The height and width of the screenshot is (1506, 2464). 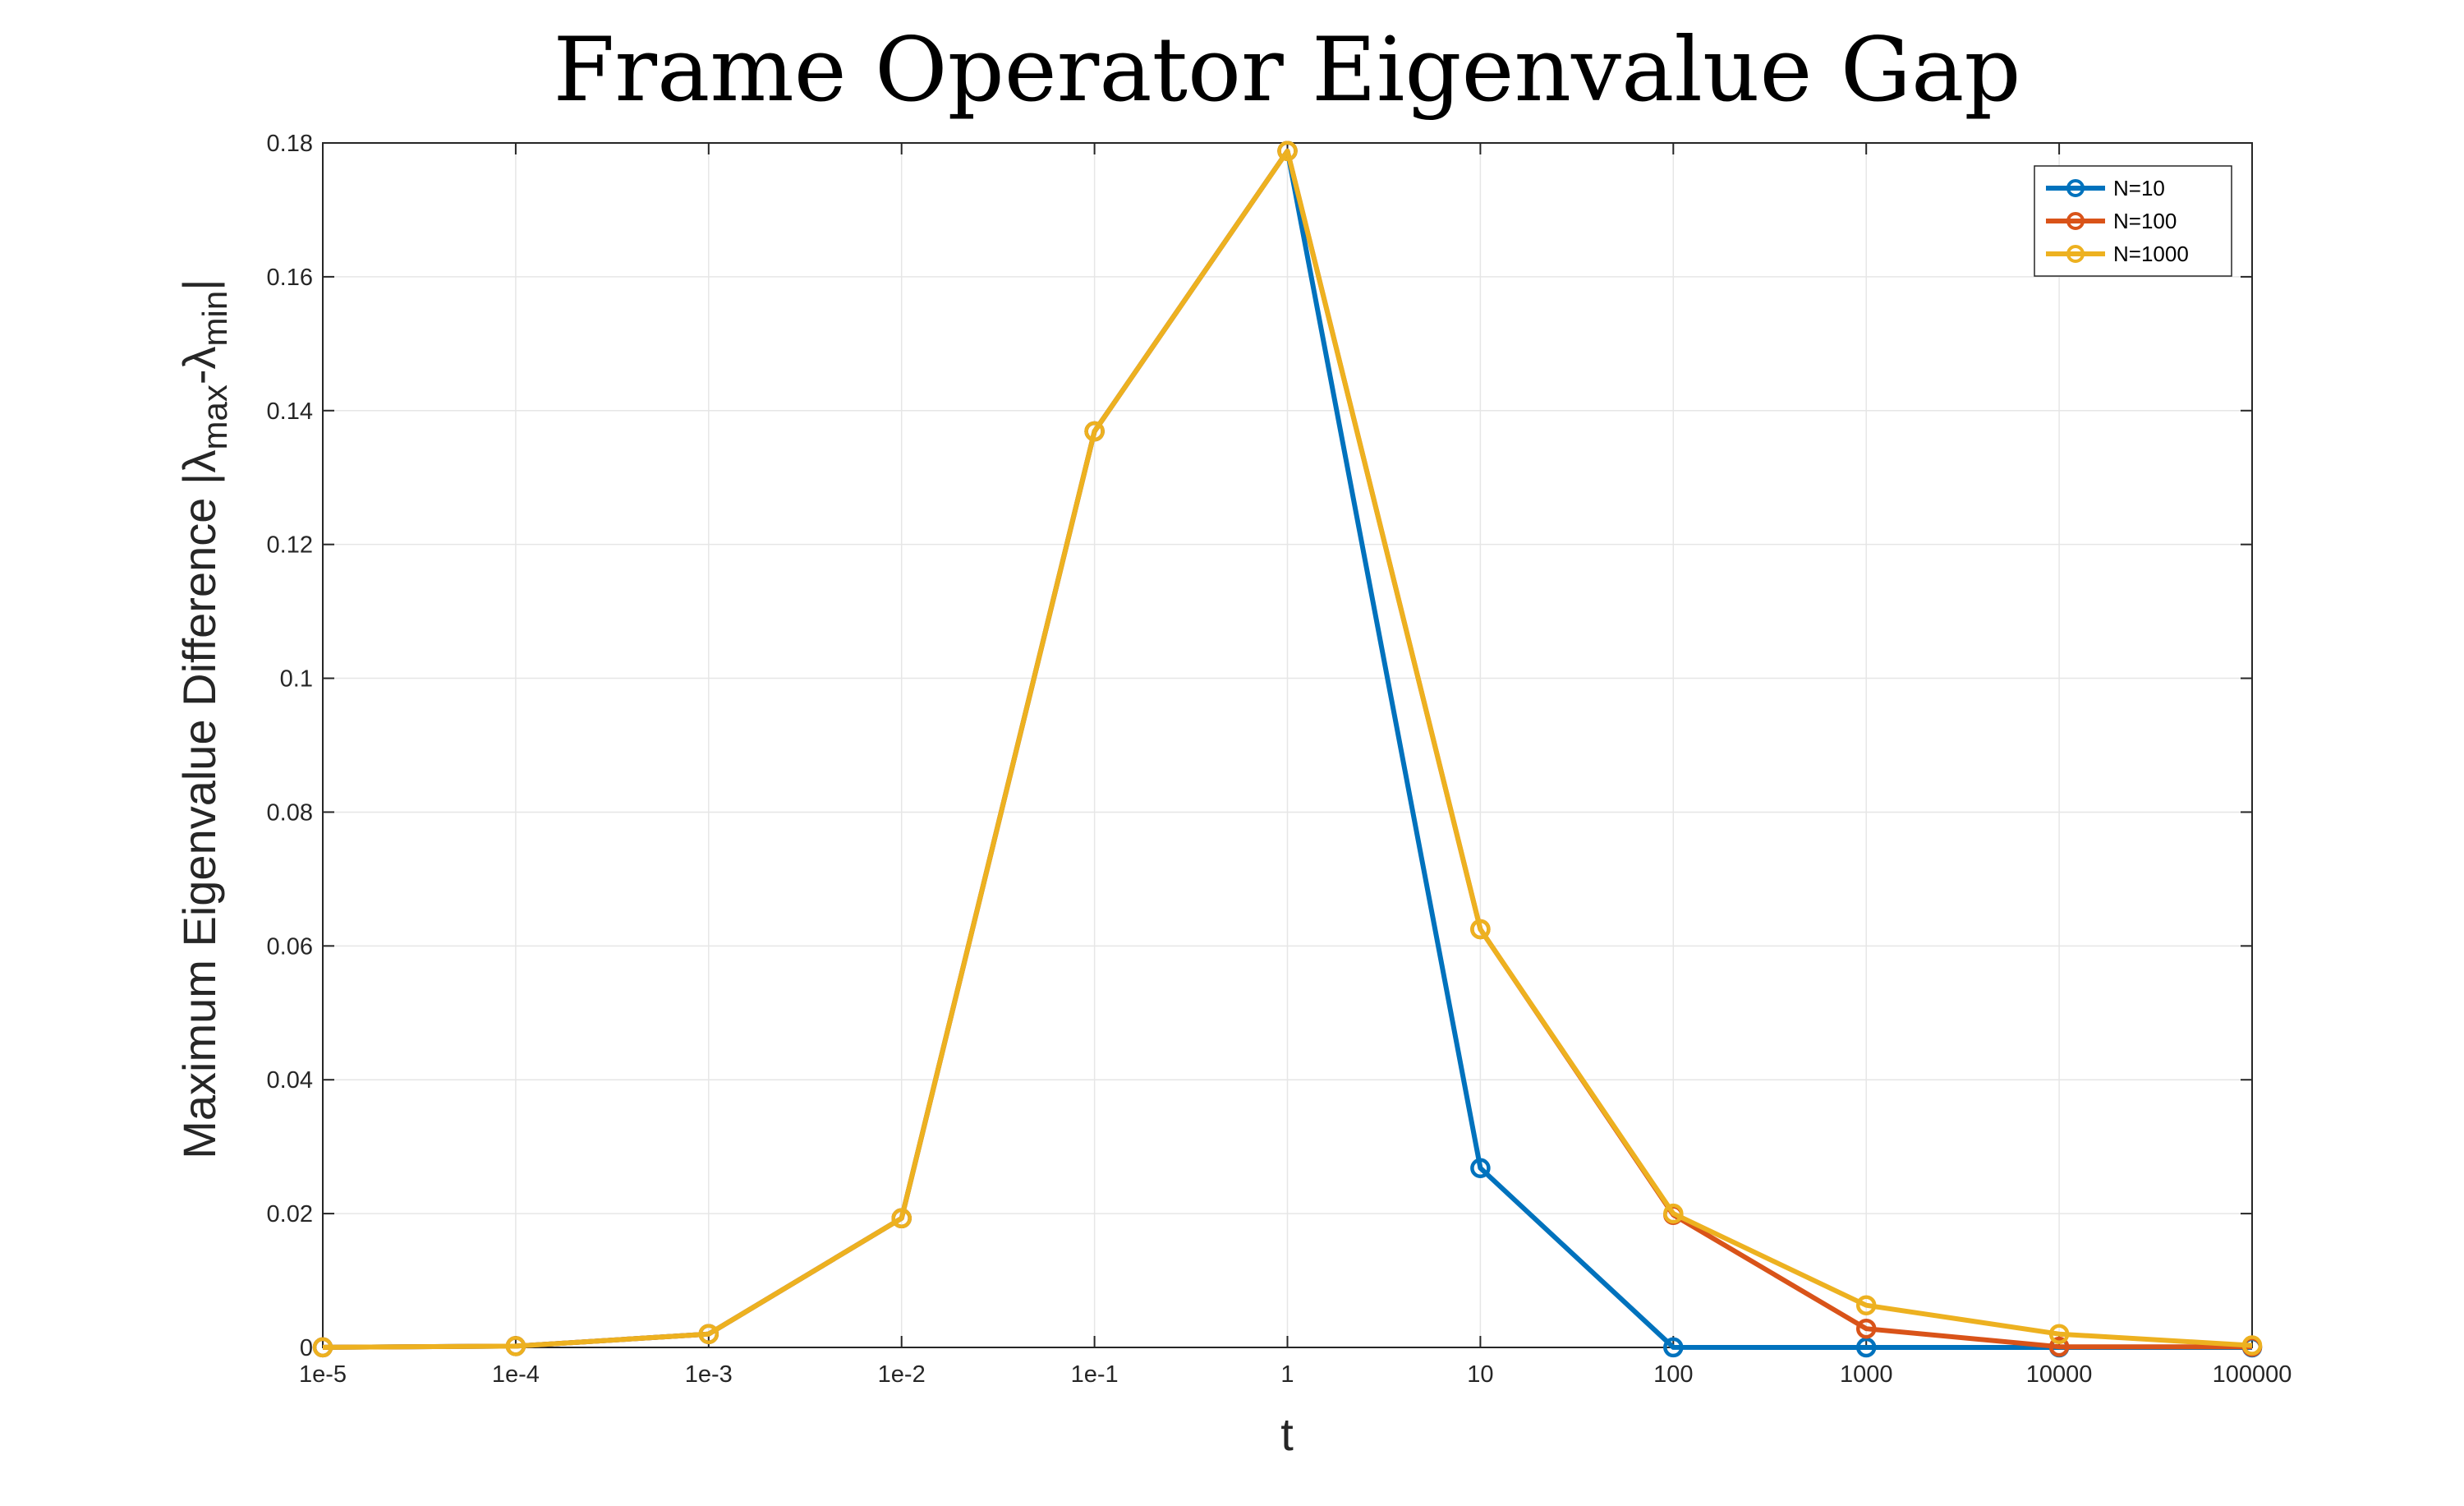 I want to click on legend-label: N=1000, so click(x=2151, y=254).